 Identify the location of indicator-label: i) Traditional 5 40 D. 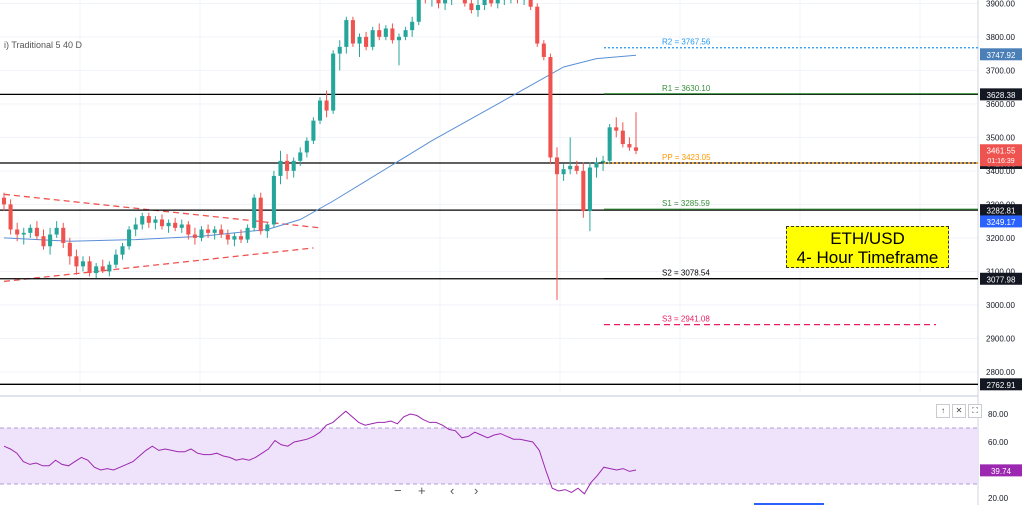
(43, 45).